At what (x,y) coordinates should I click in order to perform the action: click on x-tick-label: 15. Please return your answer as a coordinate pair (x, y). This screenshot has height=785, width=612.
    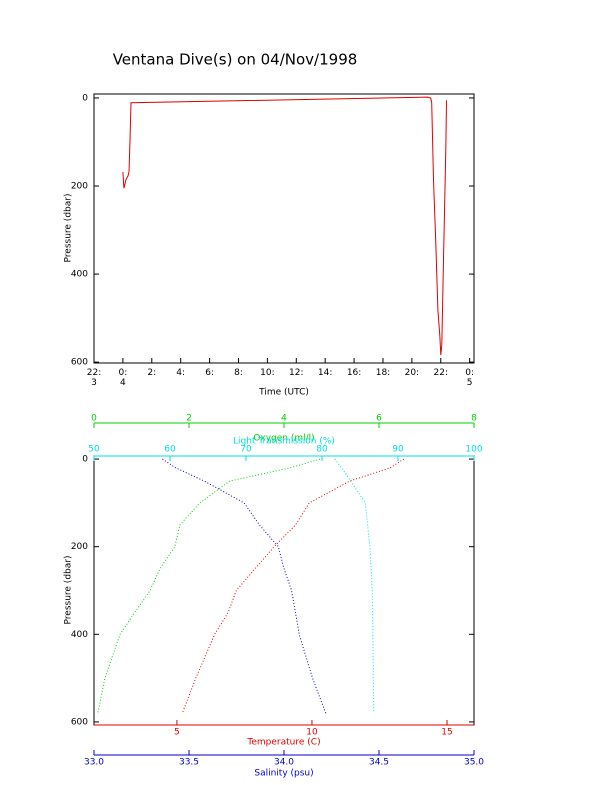
    Looking at the image, I should click on (446, 733).